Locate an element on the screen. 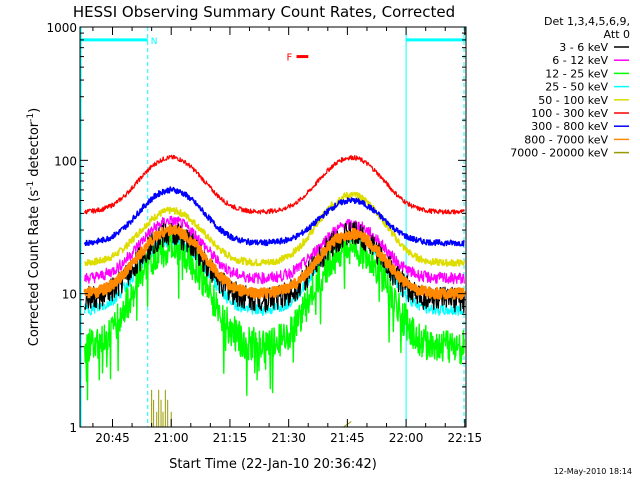  x-tick-label: 21:45 is located at coordinates (347, 438).